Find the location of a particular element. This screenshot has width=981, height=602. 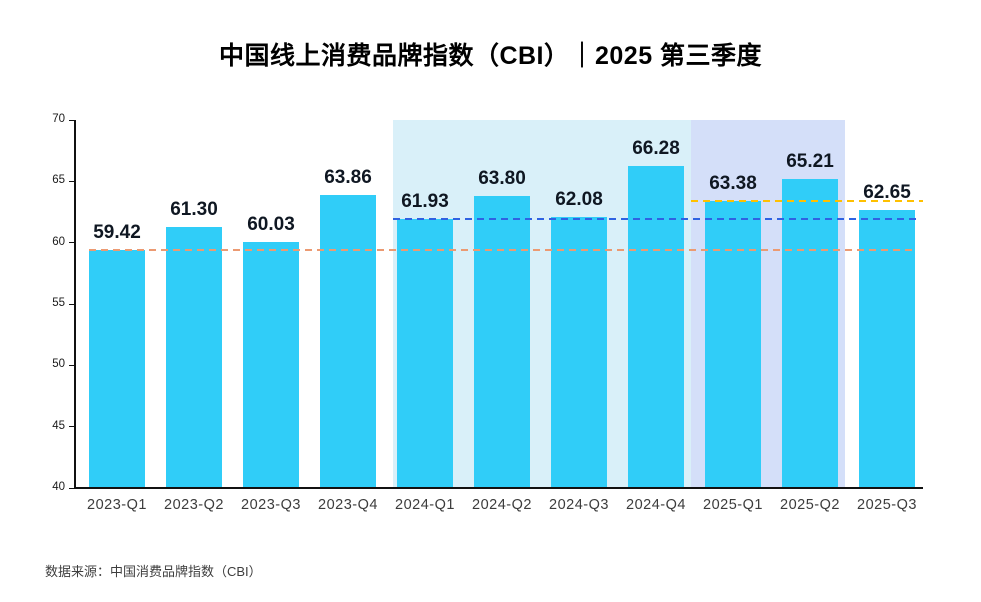

value-label: 62.65 is located at coordinates (887, 193).